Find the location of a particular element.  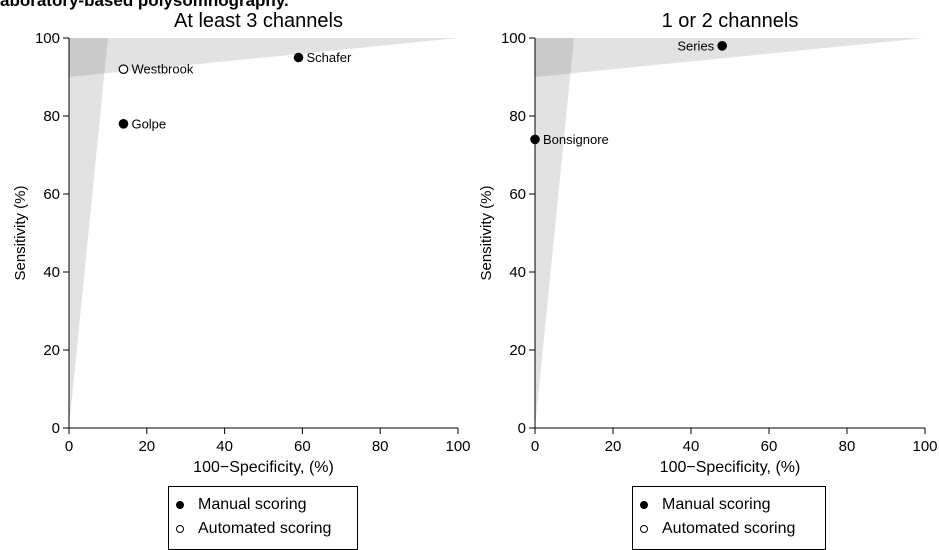

panel-title: 1 or 2 channels is located at coordinates (730, 21).